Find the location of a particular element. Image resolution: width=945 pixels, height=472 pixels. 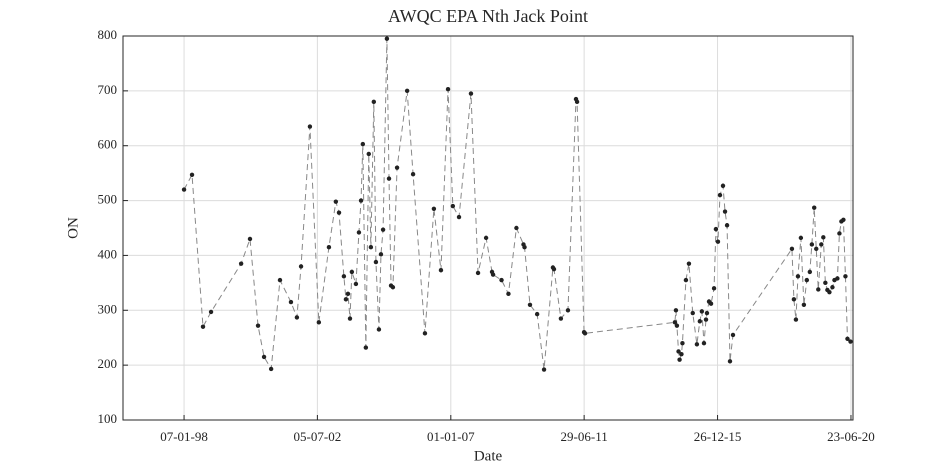

y-tick-label: 400 is located at coordinates (108, 253).